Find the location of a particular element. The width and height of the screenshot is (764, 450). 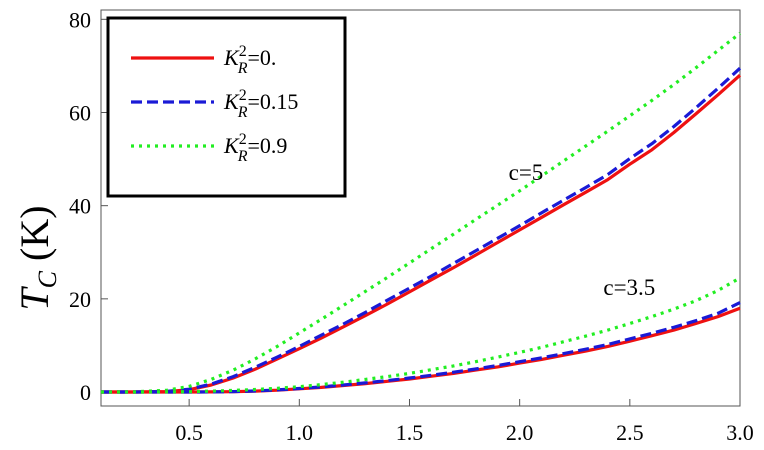

curve-annotation: c=3.5 is located at coordinates (629, 287).